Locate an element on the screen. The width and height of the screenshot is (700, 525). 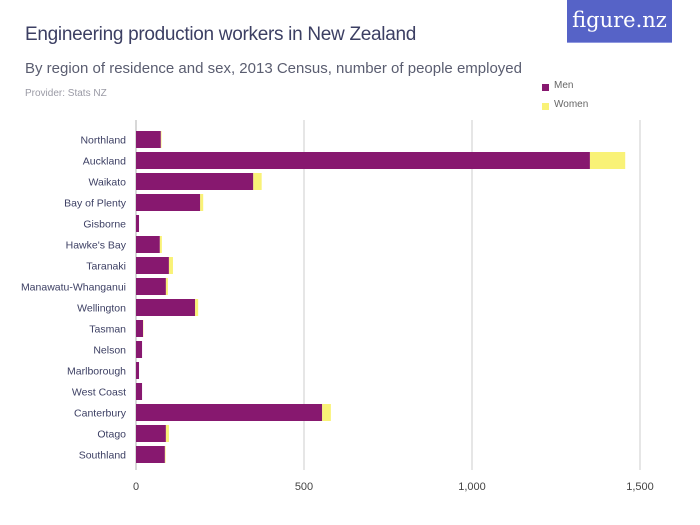
legend-label-men: Men is located at coordinates (564, 85).